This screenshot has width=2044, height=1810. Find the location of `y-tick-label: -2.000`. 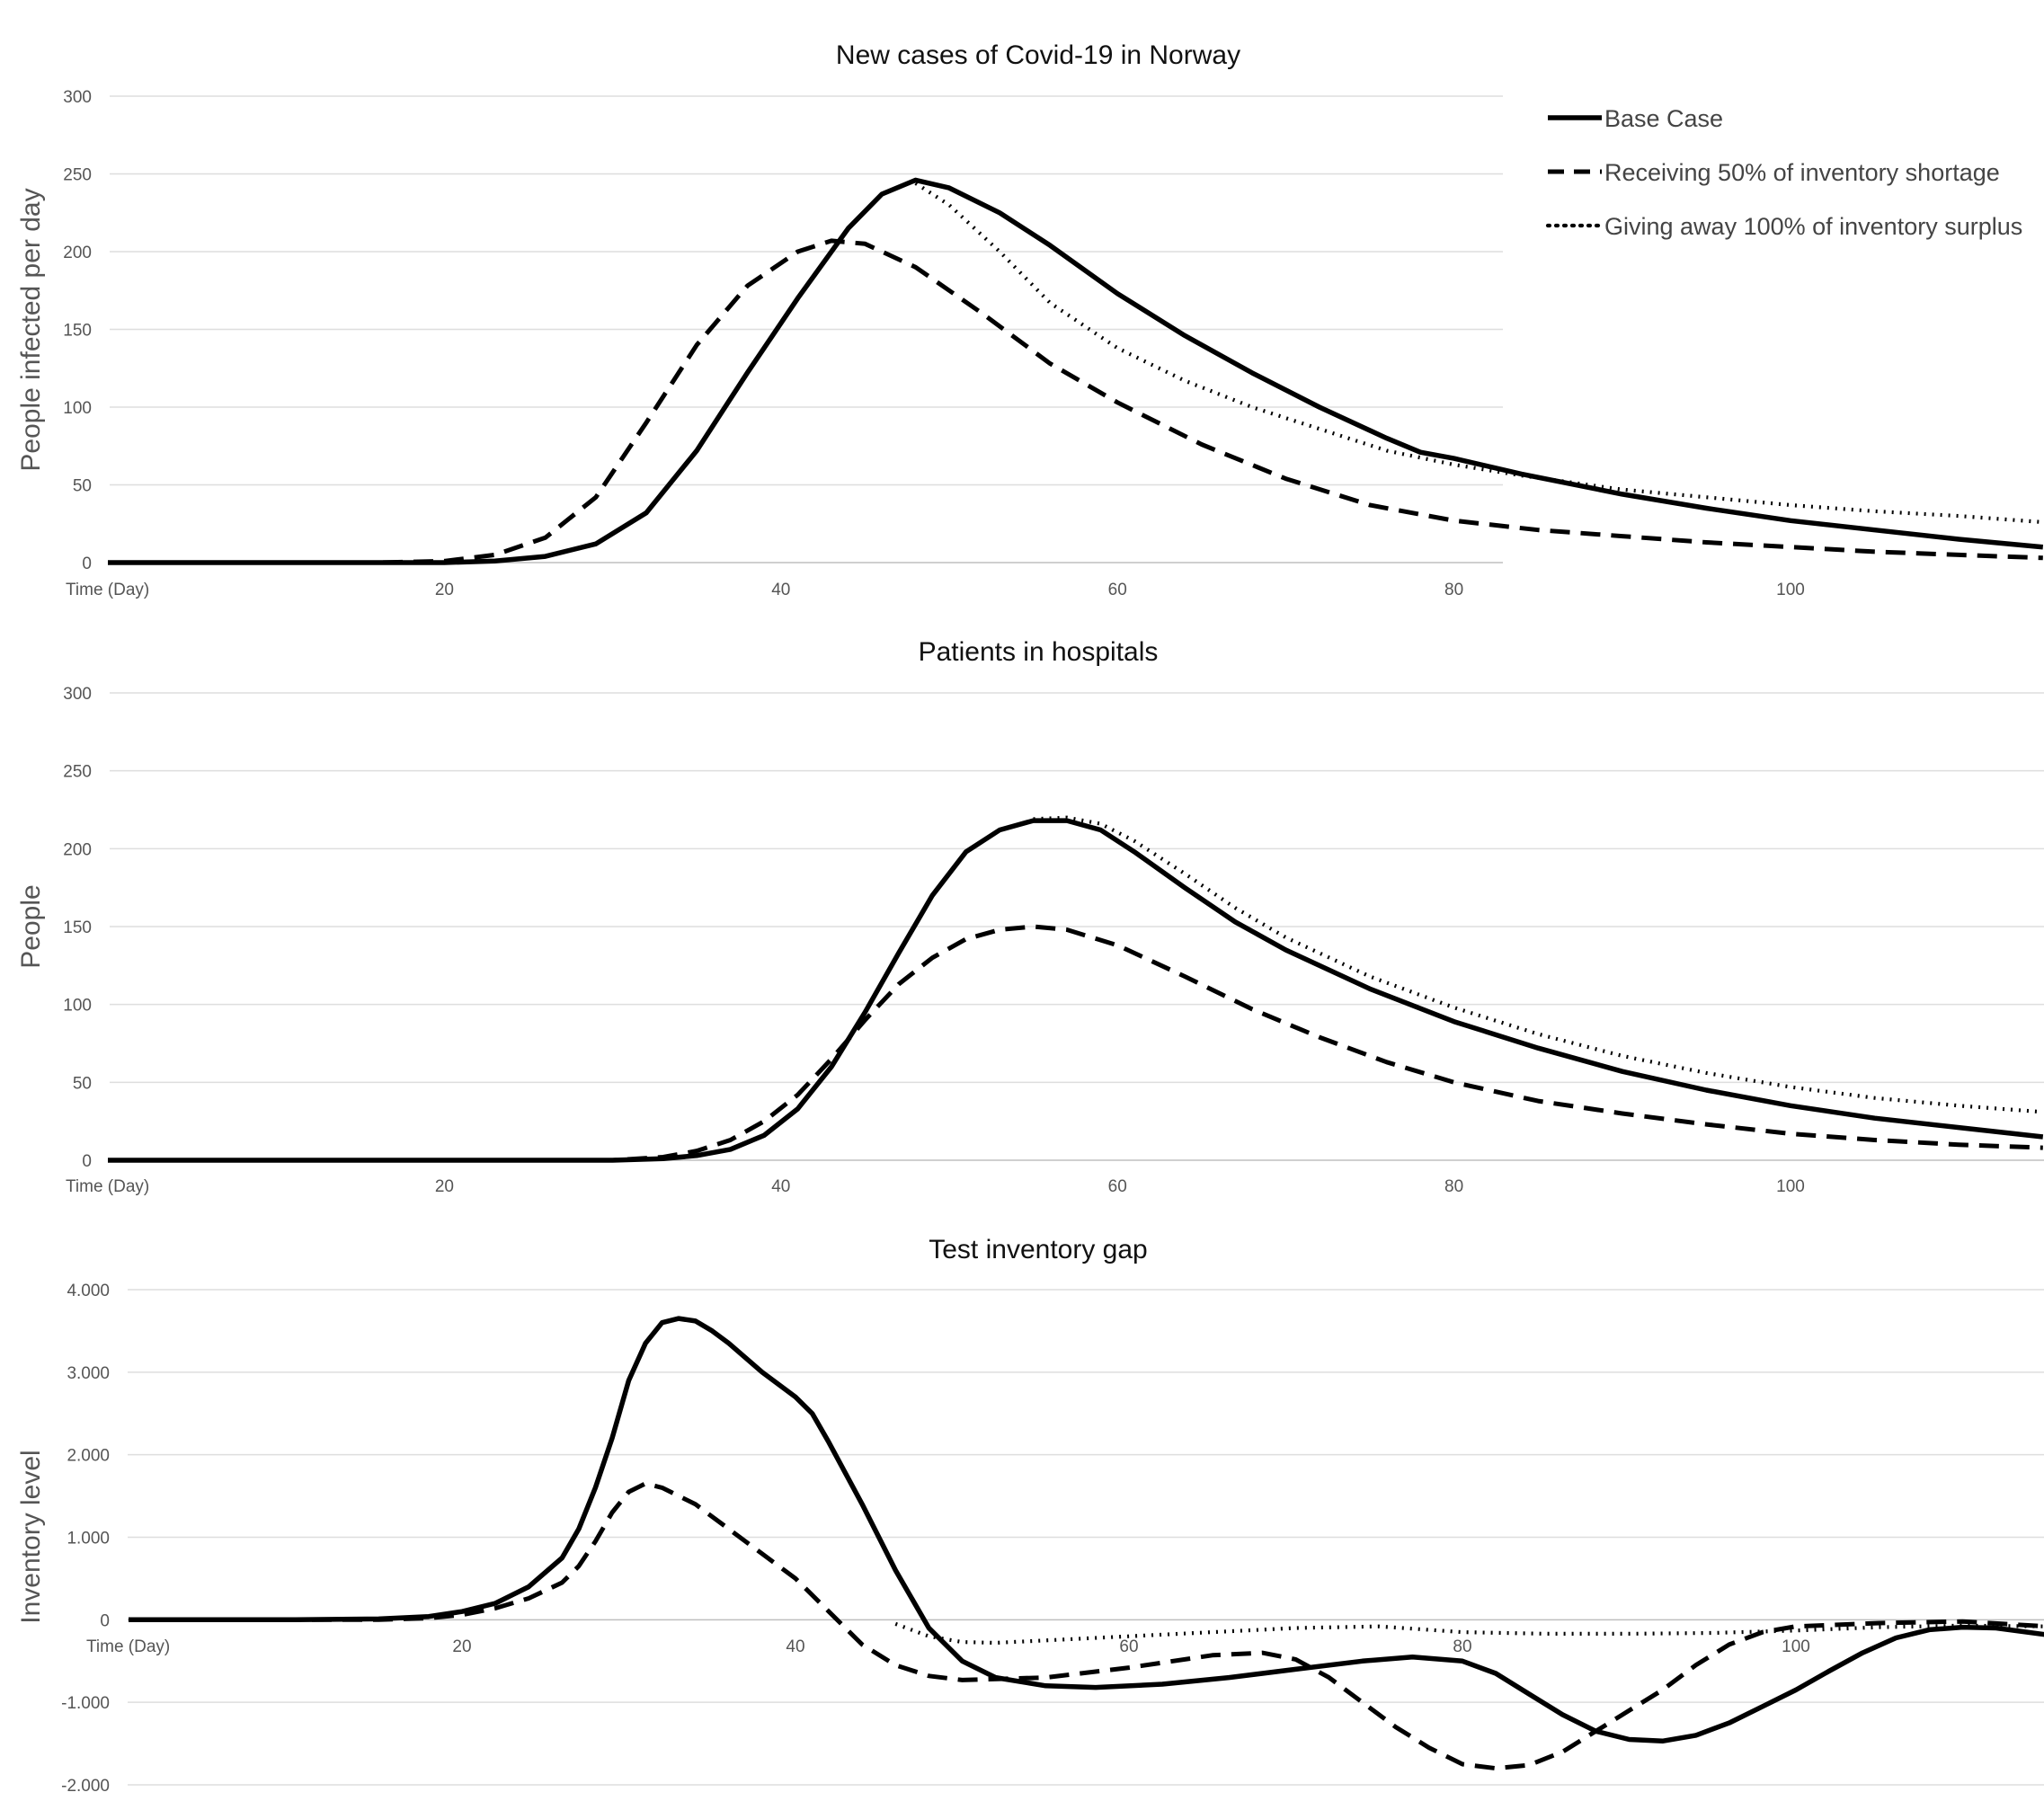

y-tick-label: -2.000 is located at coordinates (85, 1786).